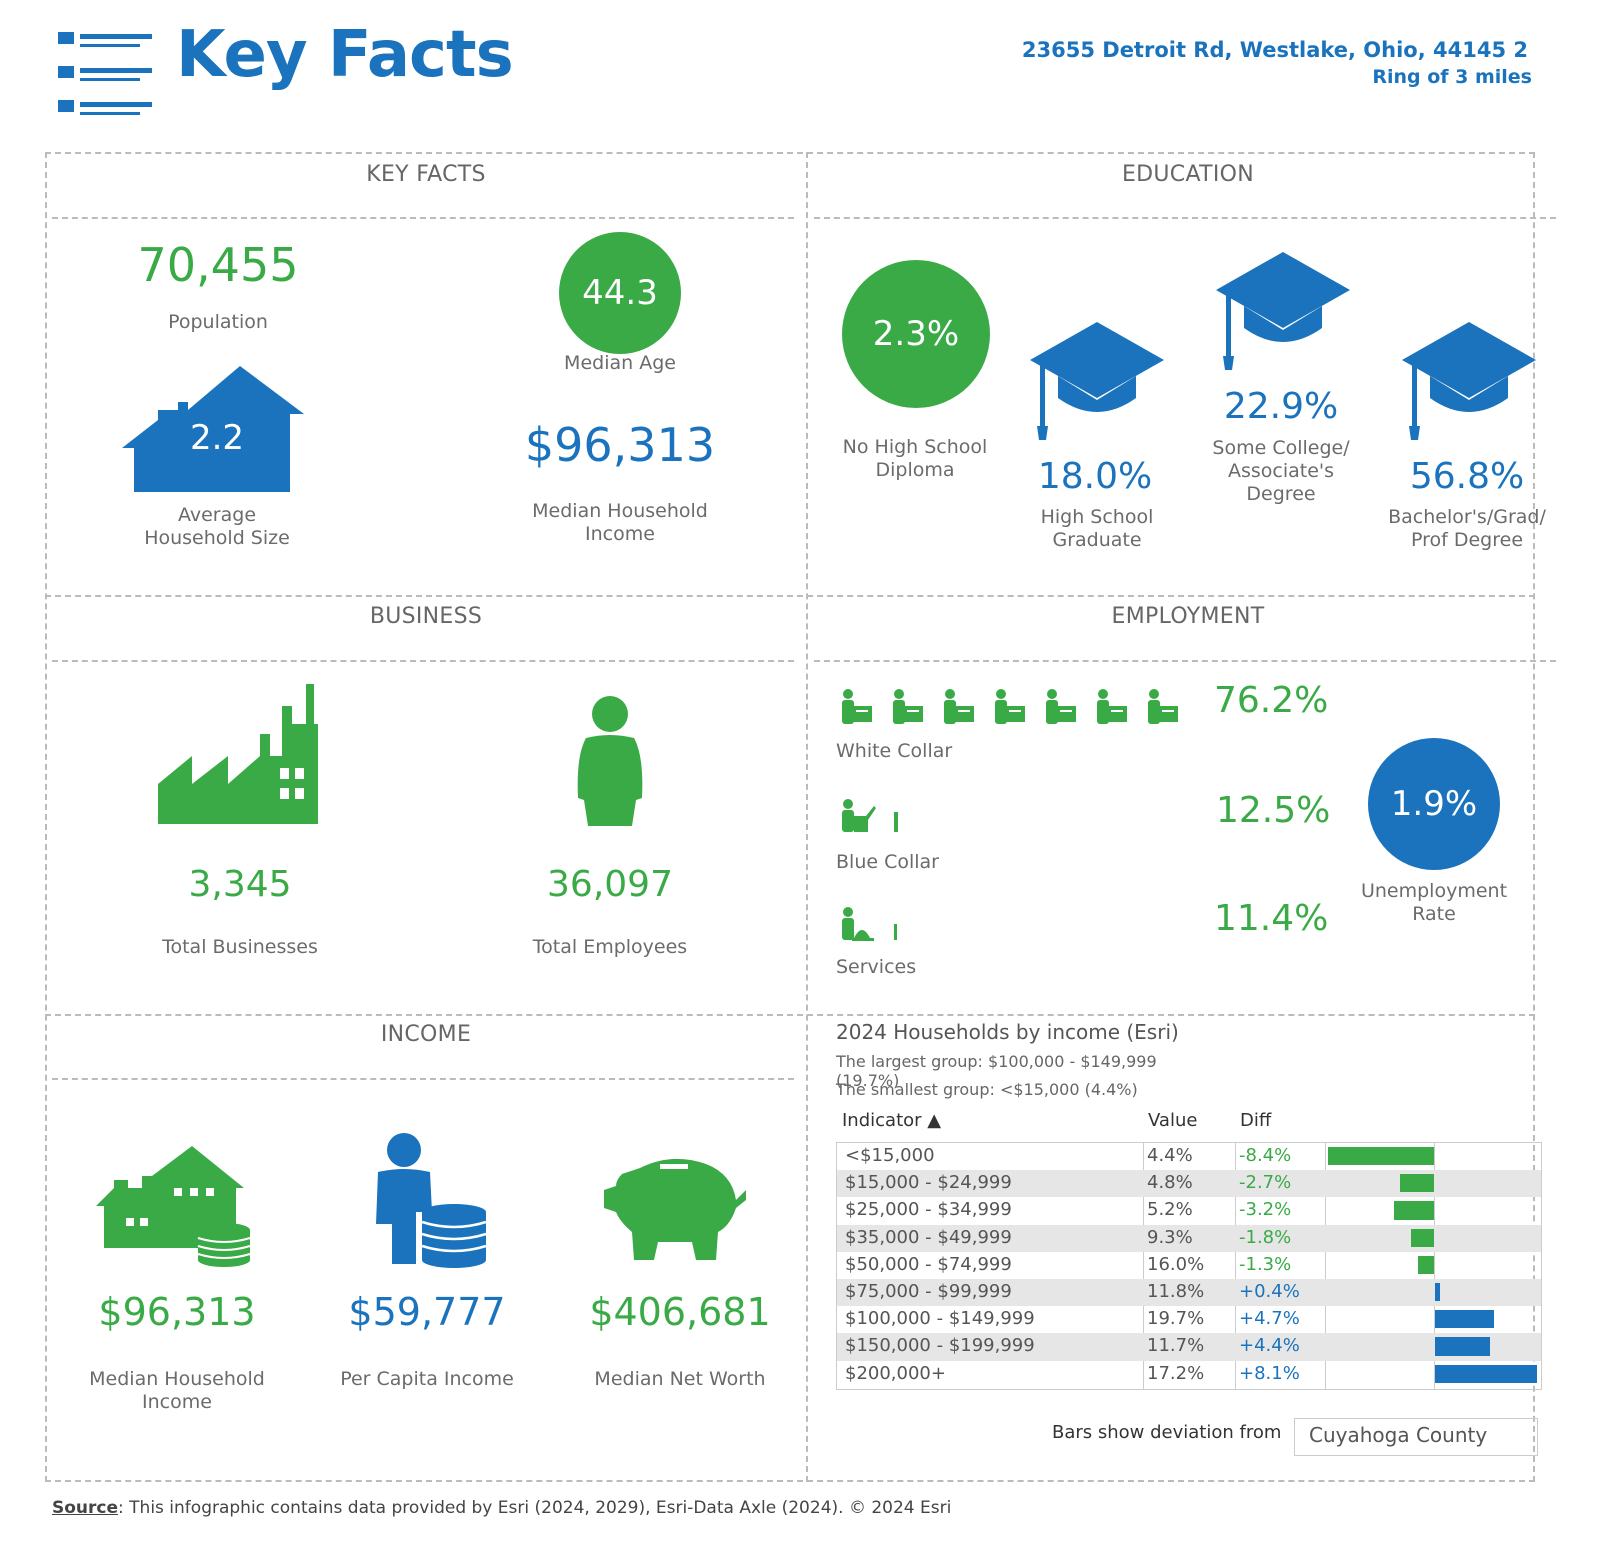 Image resolution: width=1600 pixels, height=1542 pixels. I want to click on household-size-value: 2.2, so click(217, 438).